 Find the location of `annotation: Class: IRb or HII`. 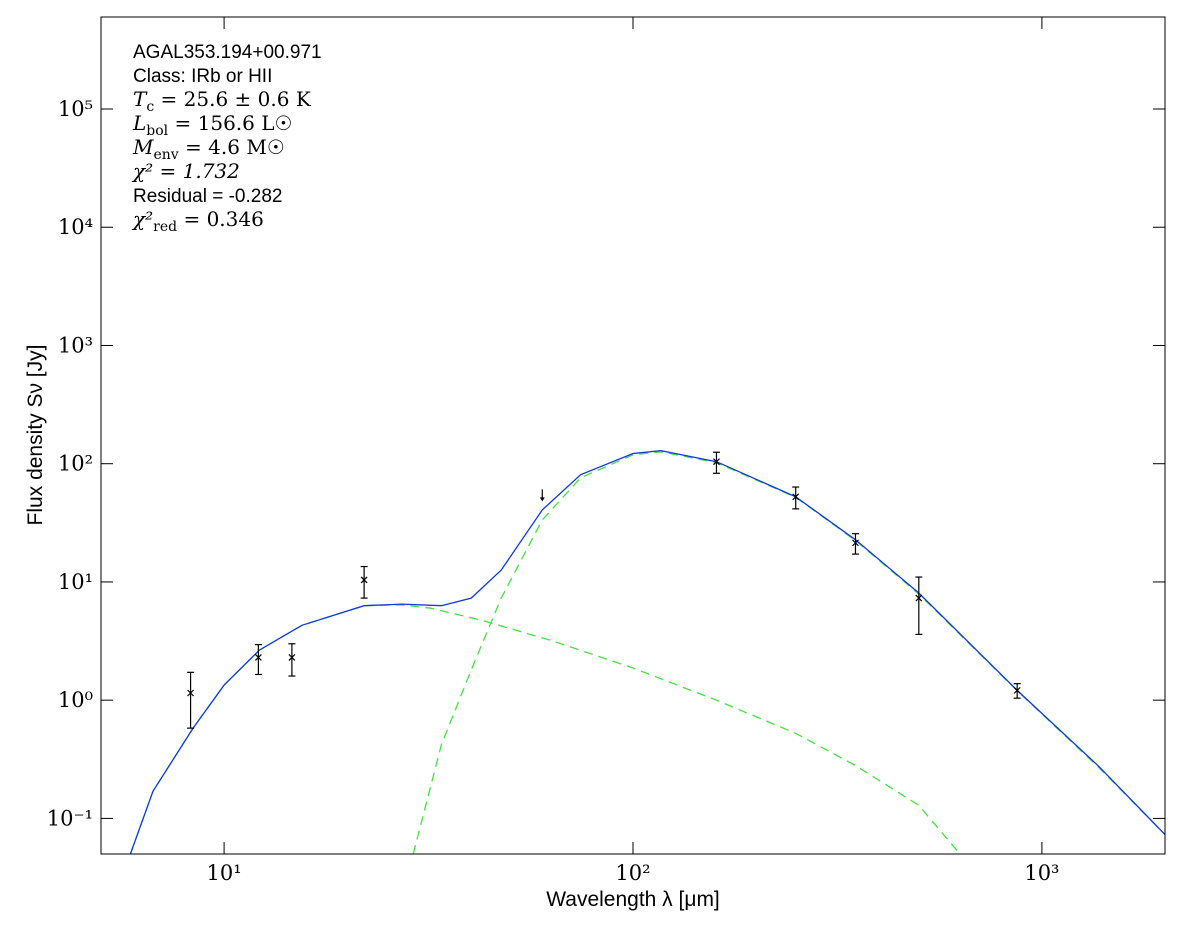

annotation: Class: IRb or HII is located at coordinates (202, 76).